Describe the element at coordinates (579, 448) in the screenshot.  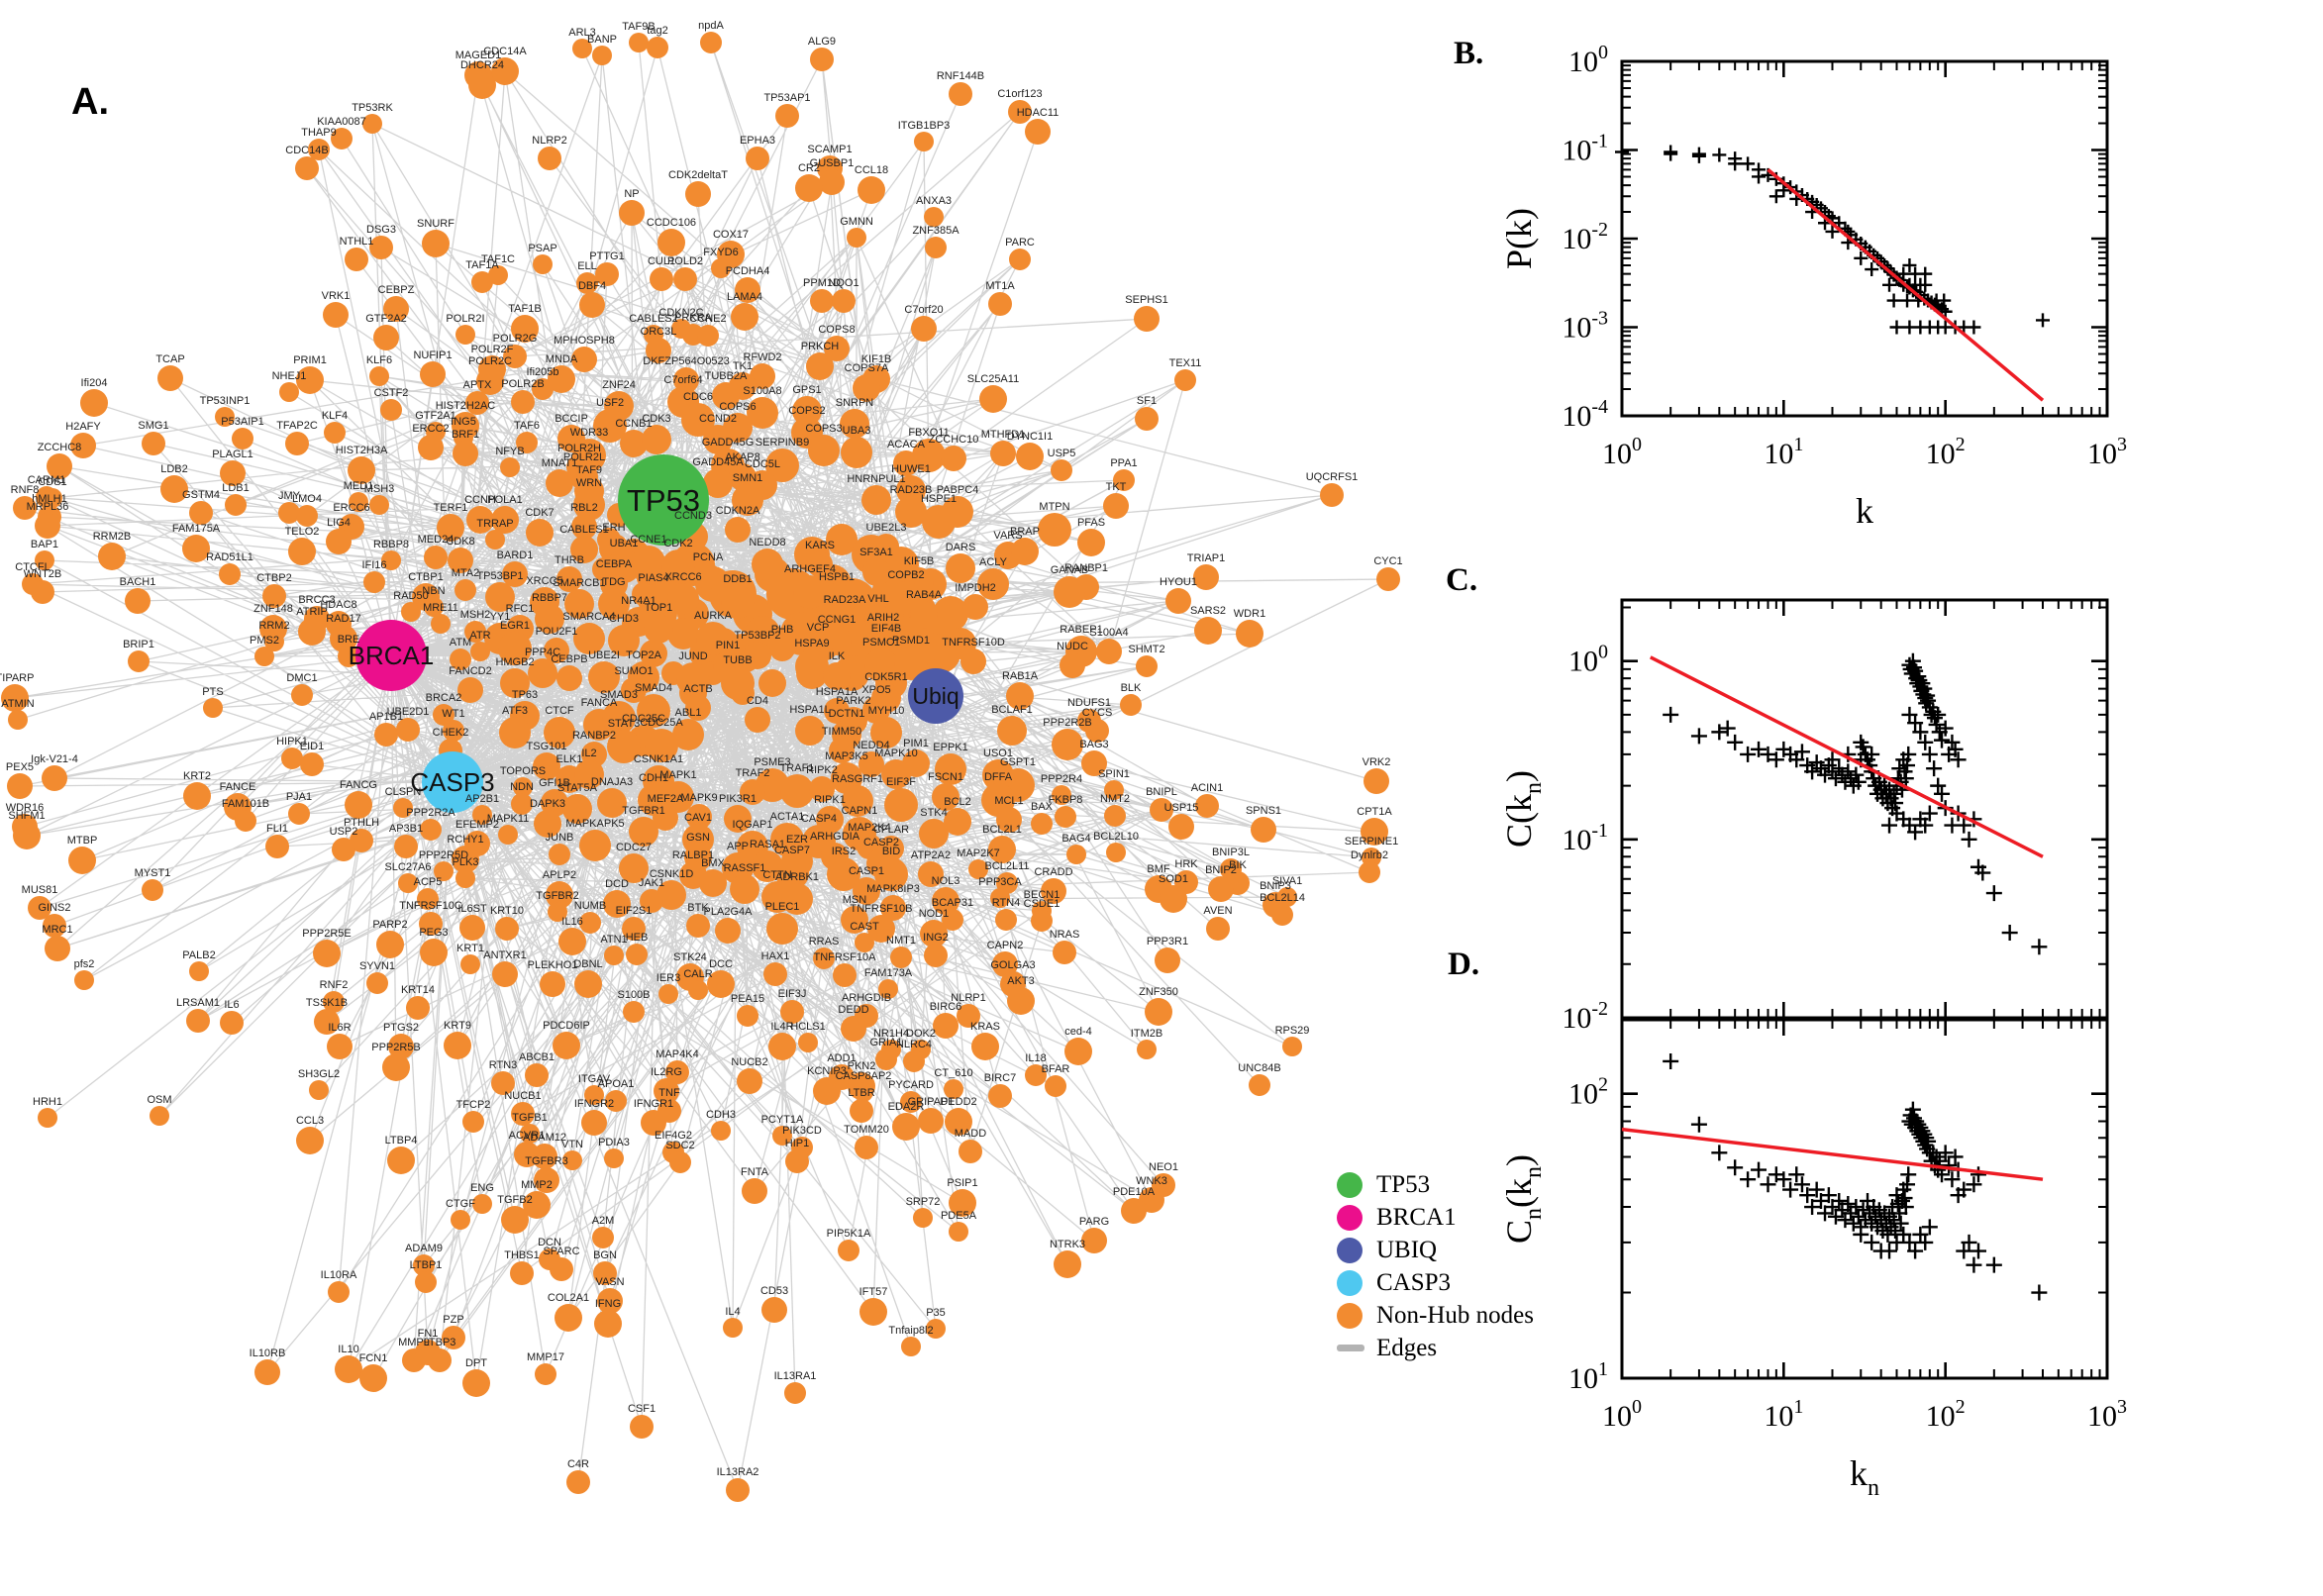
I see `network-node-label: POLR2H` at that location.